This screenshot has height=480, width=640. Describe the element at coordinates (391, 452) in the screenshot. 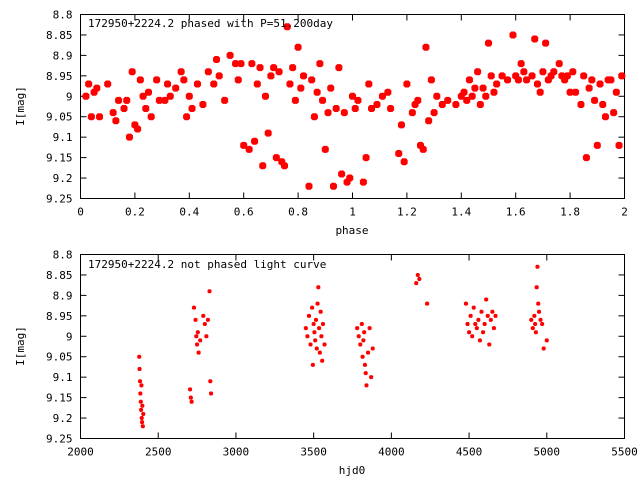

I see `unphased-x-tick-label: 4000` at that location.